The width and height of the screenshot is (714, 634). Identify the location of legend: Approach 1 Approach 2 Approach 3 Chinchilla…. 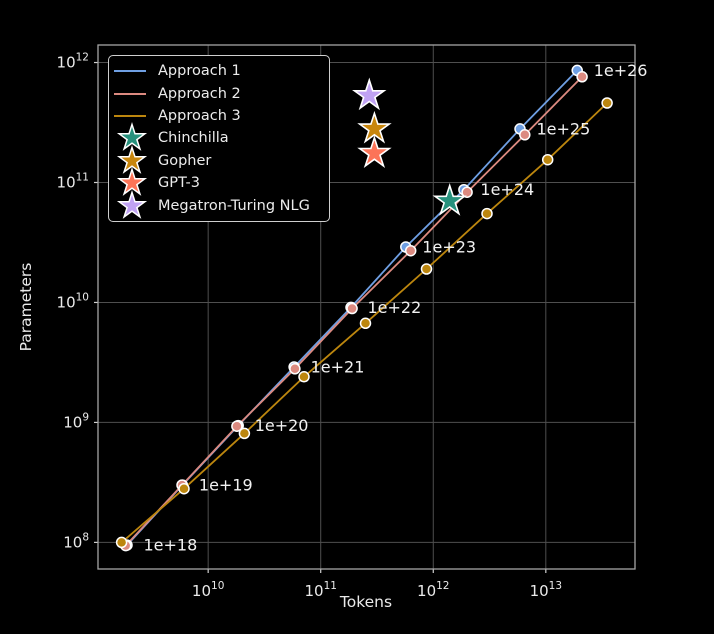
(219, 138).